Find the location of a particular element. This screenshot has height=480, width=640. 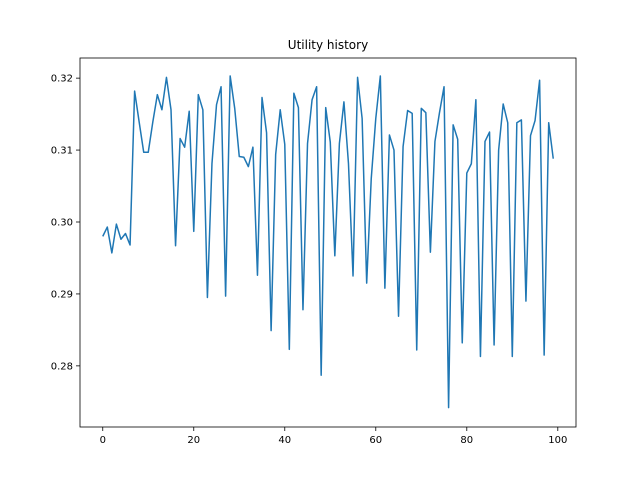

y-tick-label: 0.29 is located at coordinates (62, 294).